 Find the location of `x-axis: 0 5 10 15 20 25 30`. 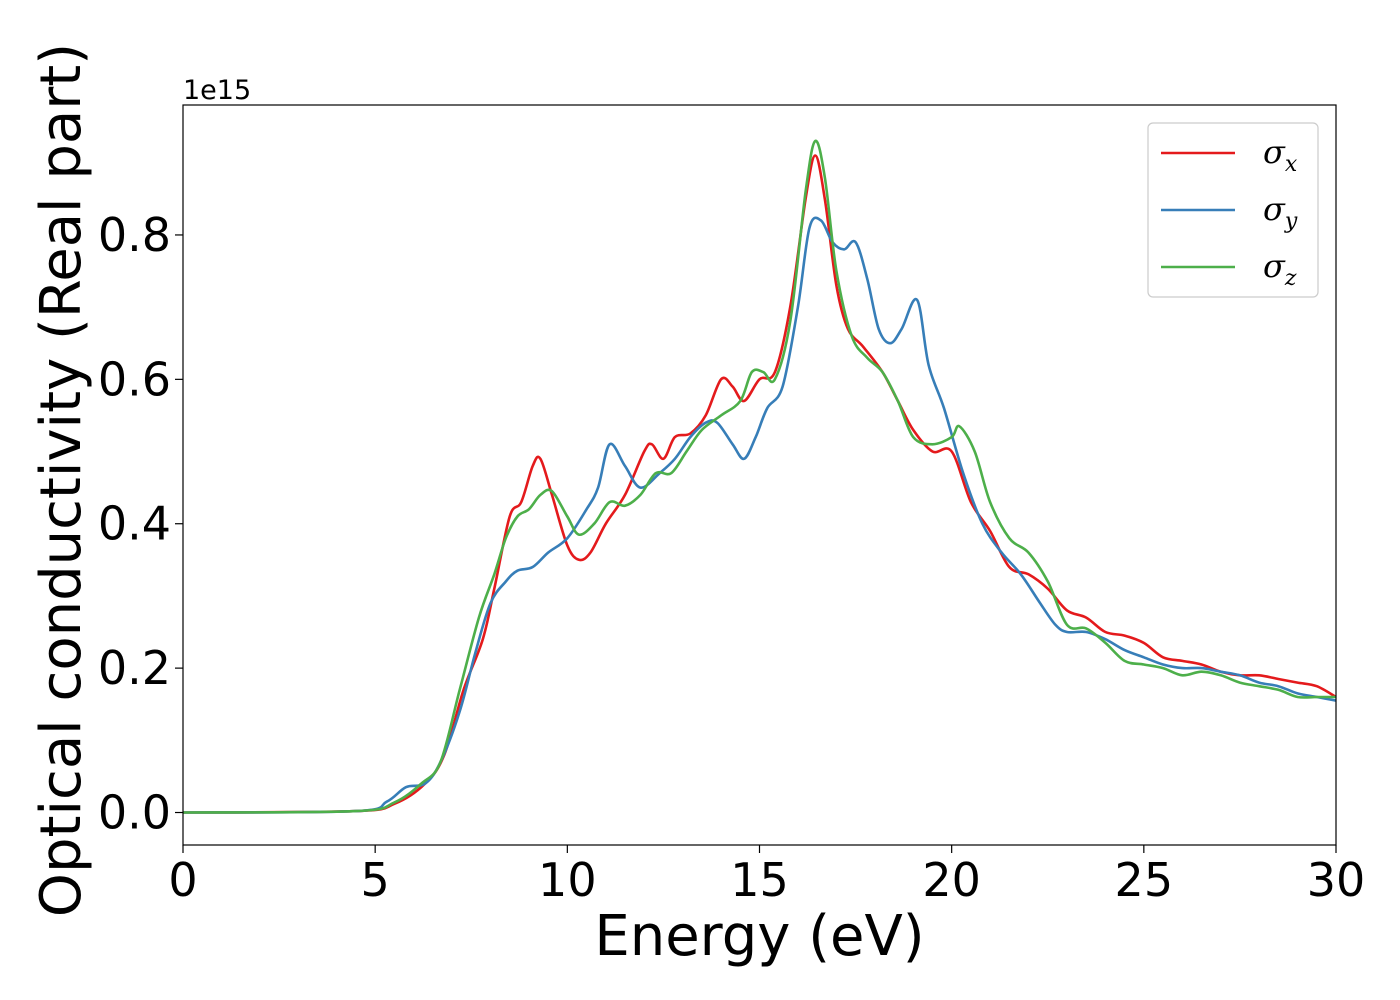

x-axis: 0 5 10 15 20 25 30 is located at coordinates (766, 876).